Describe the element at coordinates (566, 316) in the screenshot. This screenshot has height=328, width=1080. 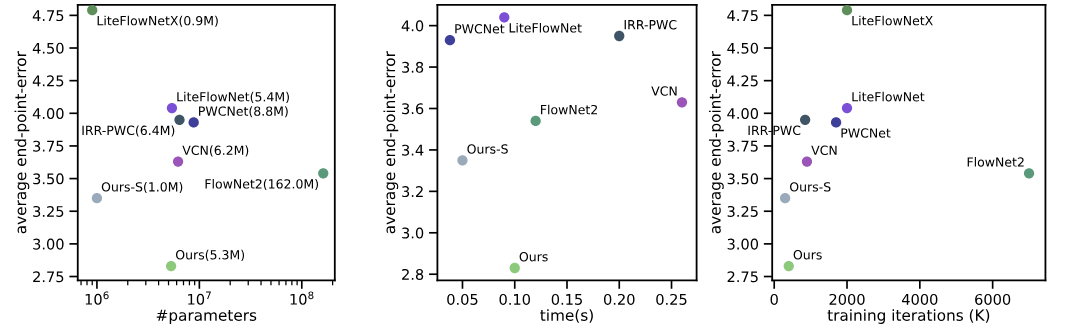
I see `x-axis-title: time(s)` at that location.